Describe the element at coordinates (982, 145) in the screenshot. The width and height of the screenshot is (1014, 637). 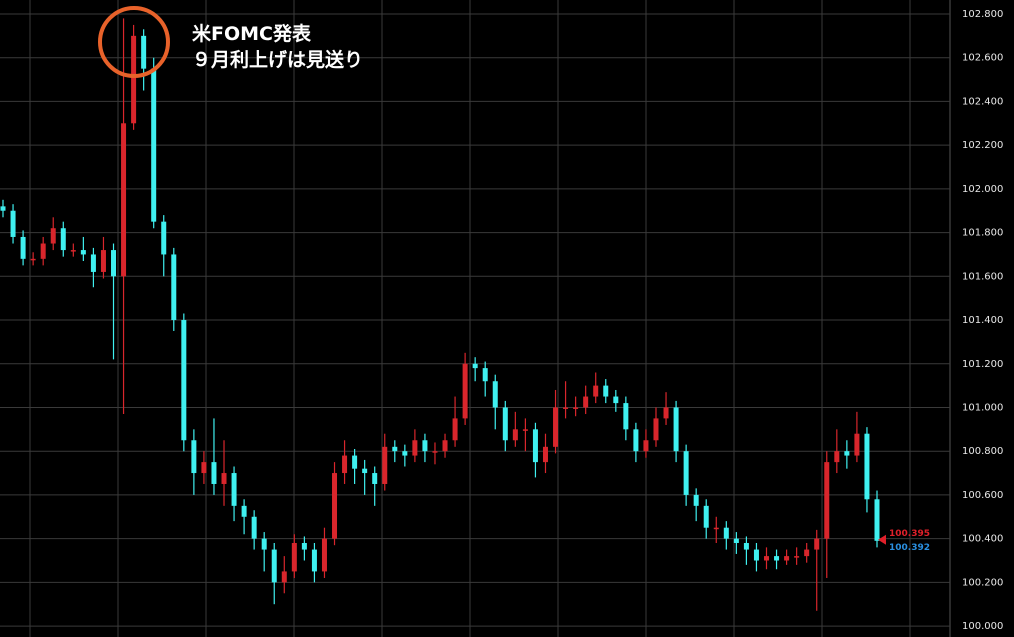
I see `y-tick-label: 102.200` at that location.